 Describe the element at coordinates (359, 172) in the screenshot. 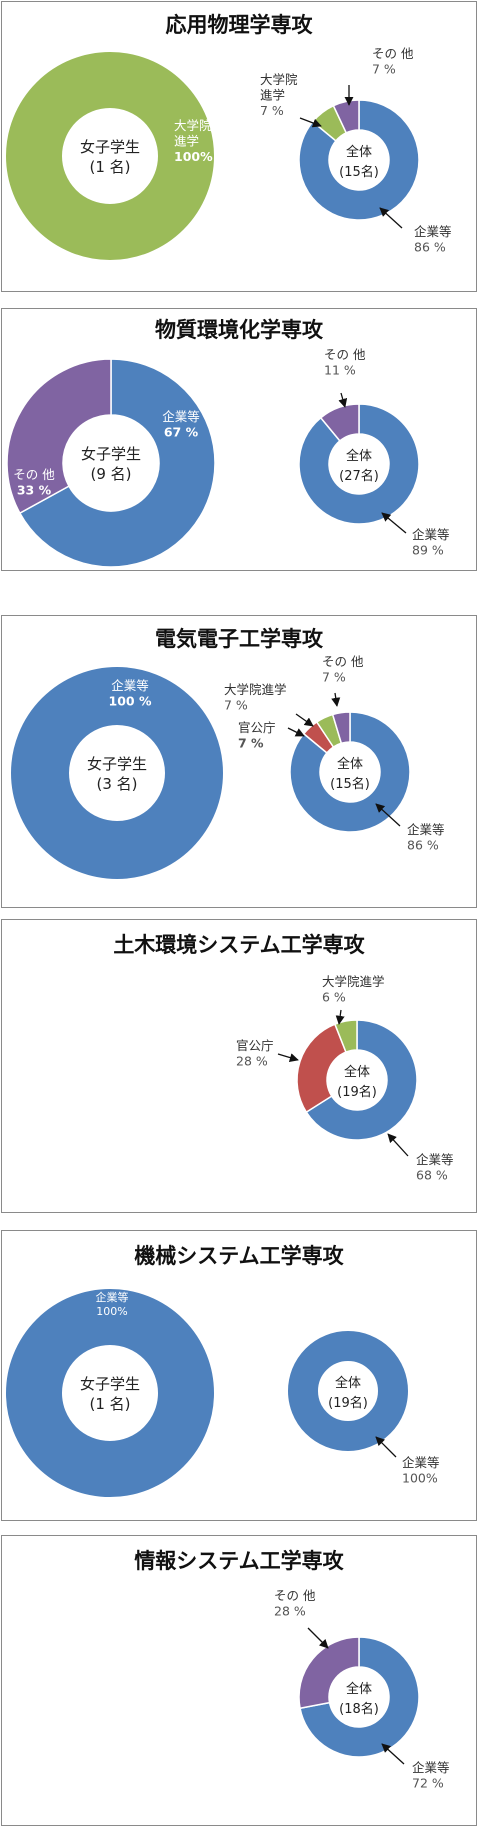

I see `donut-center-label: (15名)` at that location.